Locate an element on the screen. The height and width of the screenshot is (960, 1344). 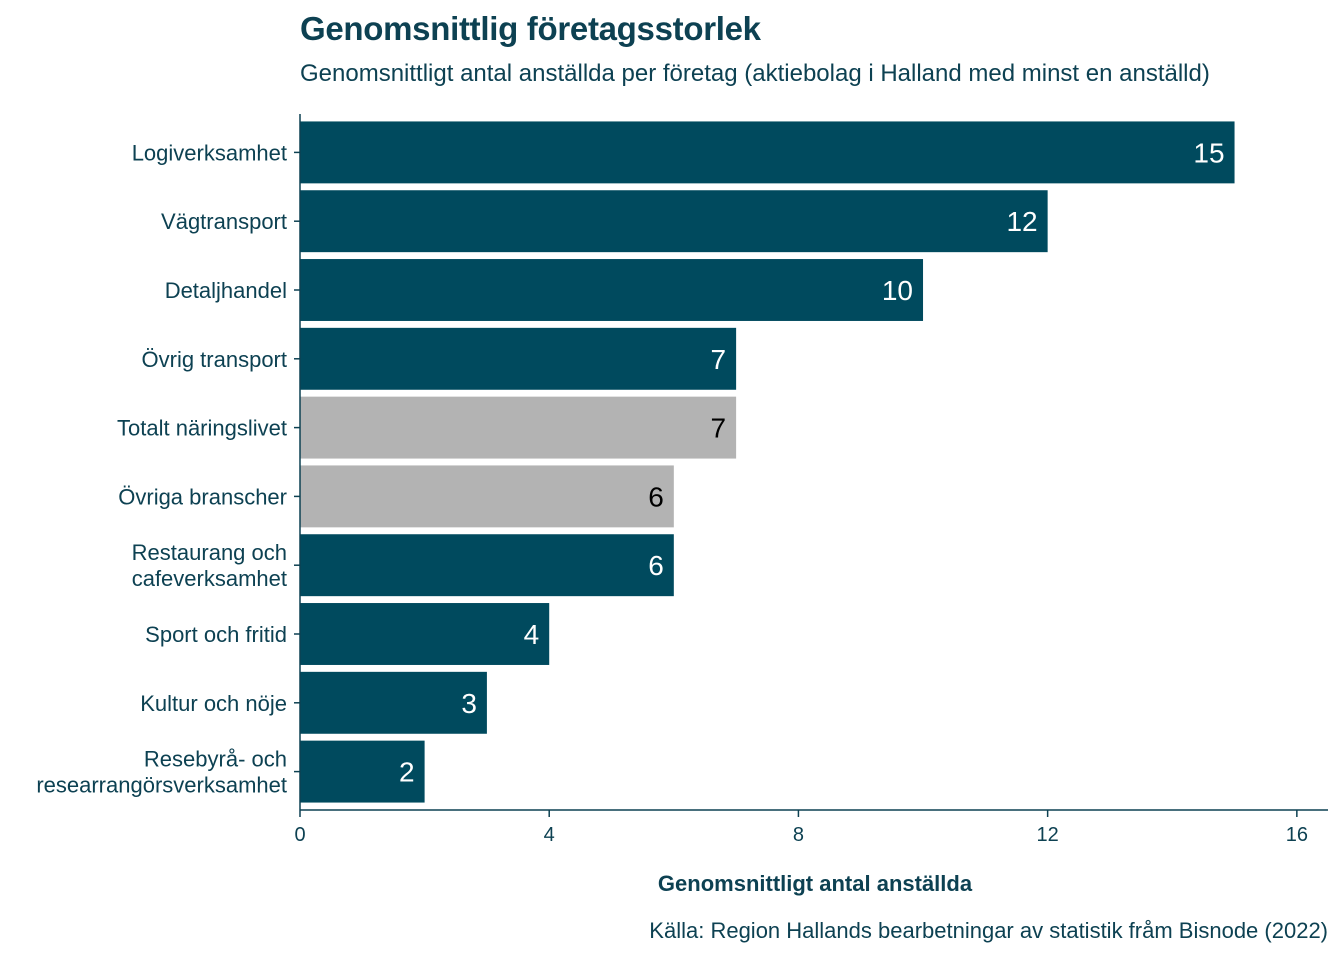
x-tick-label: 16 is located at coordinates (1297, 835).